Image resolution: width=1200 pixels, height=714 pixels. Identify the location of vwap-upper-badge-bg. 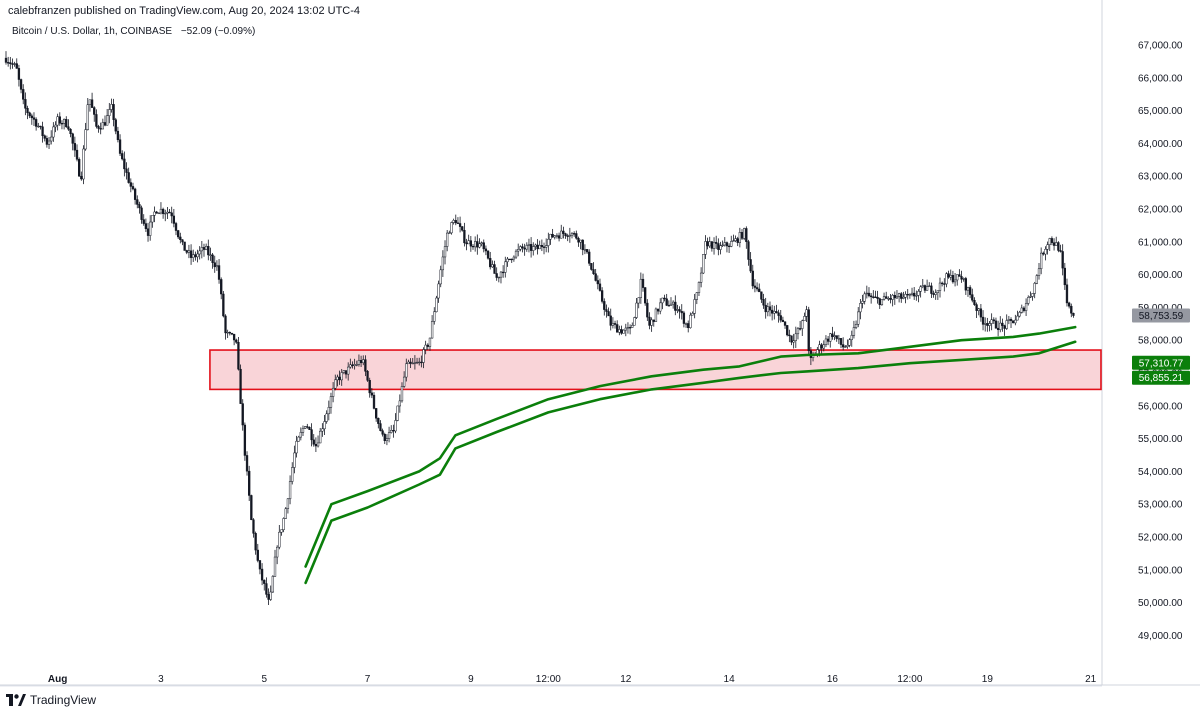
(1161, 362).